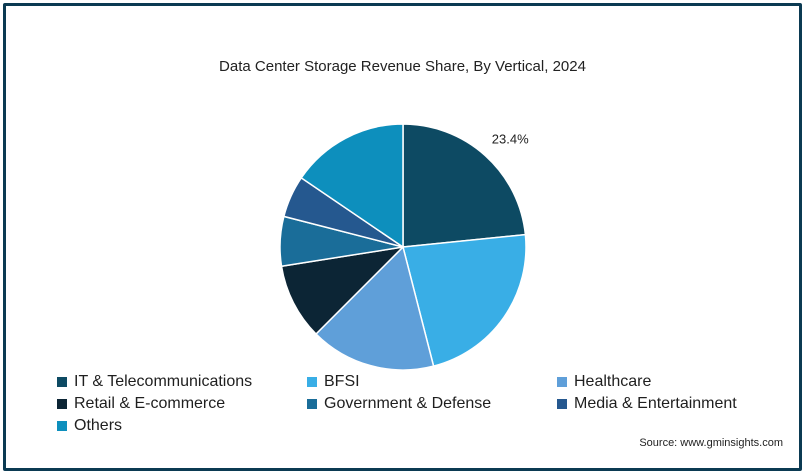  I want to click on legend-item-6: Others, so click(89, 426).